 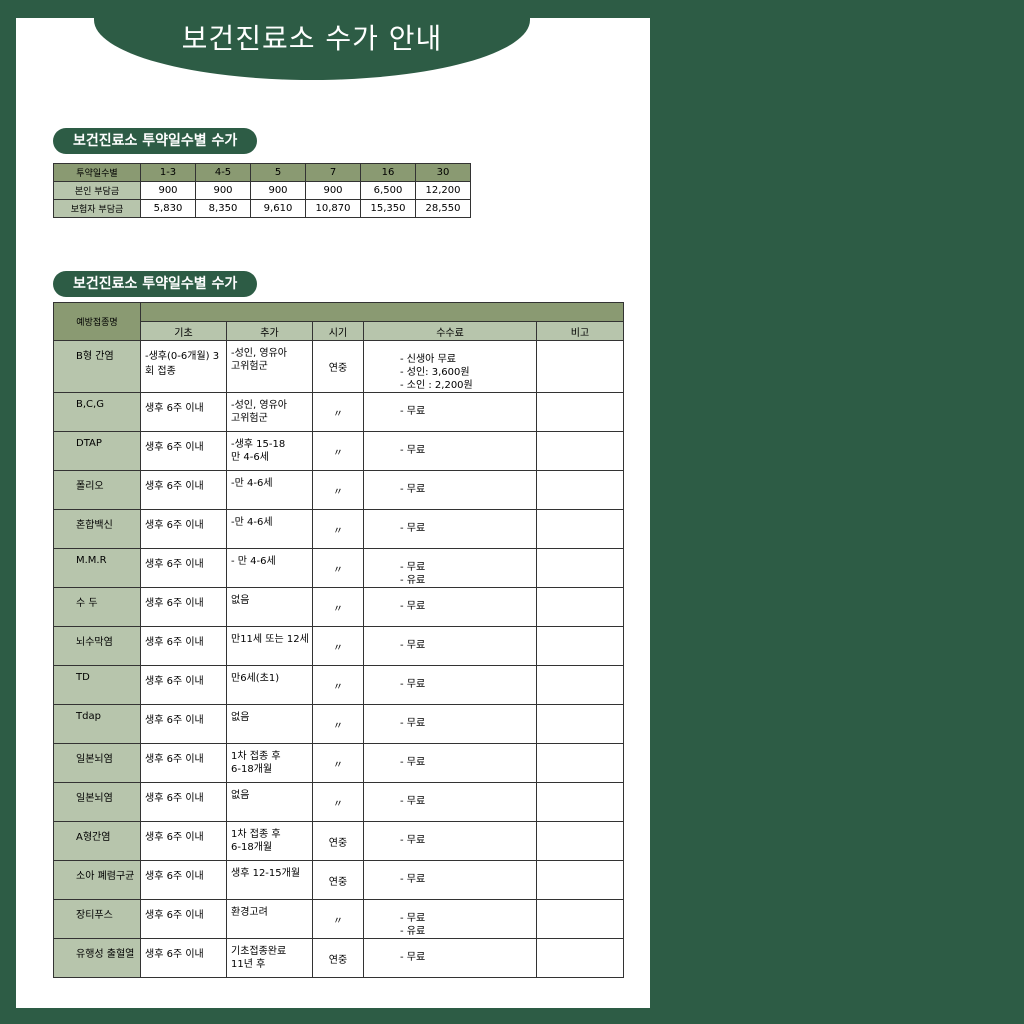 I want to click on fee-cell: 12,200, so click(x=443, y=190).